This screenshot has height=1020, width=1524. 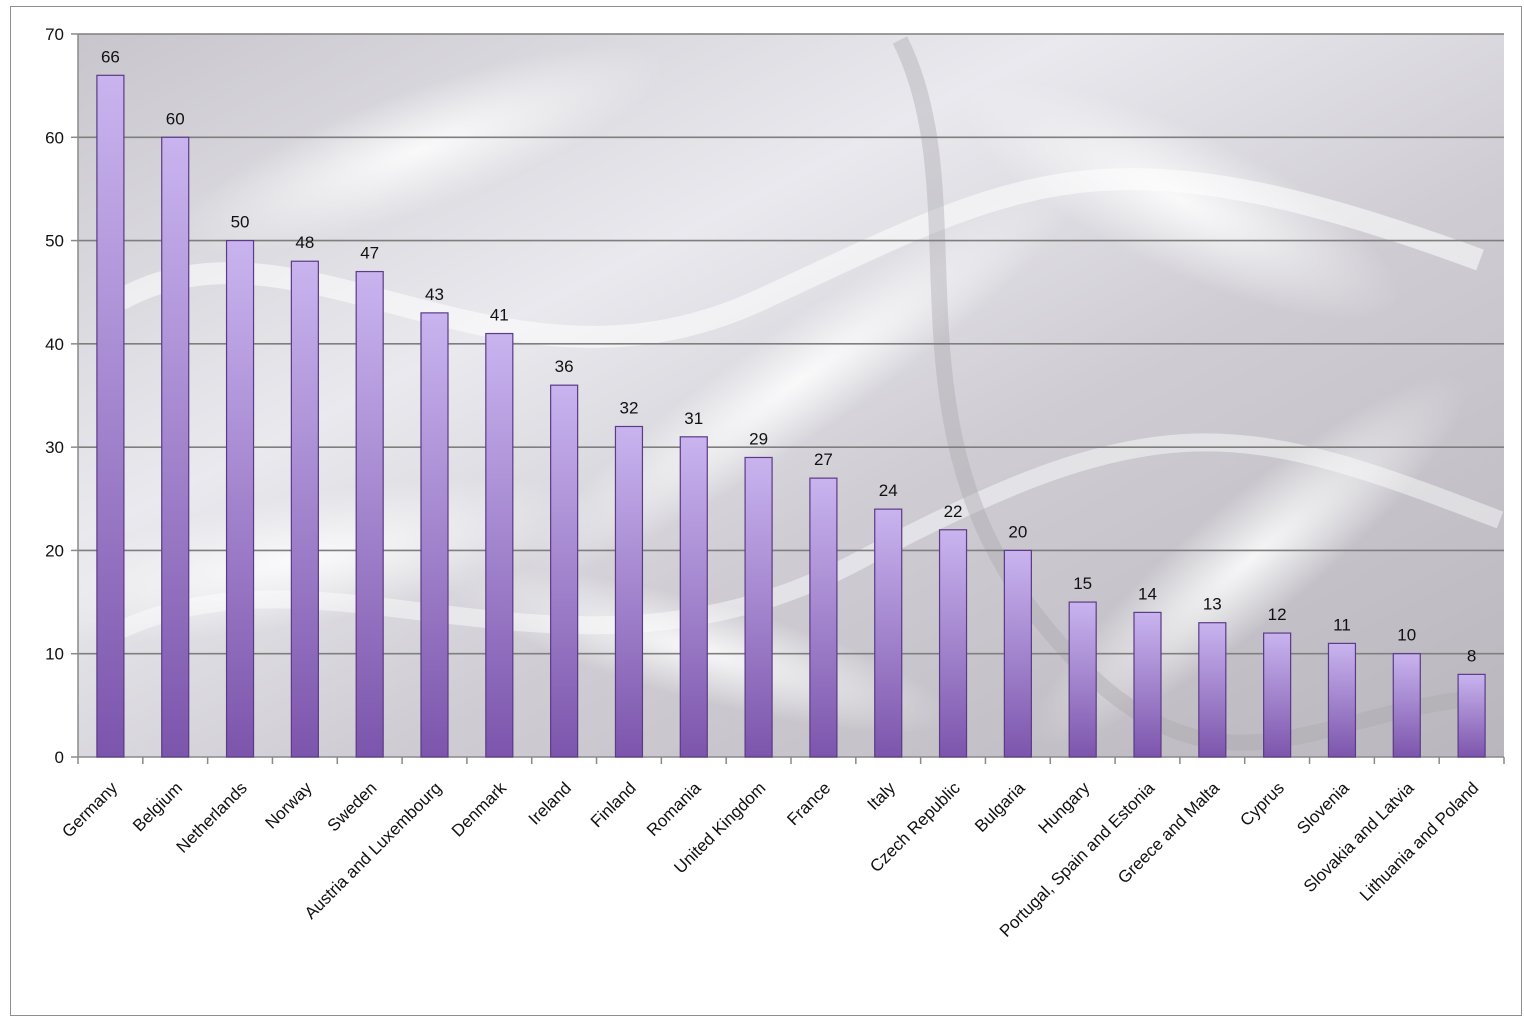 I want to click on category-label: Italy, so click(x=882, y=796).